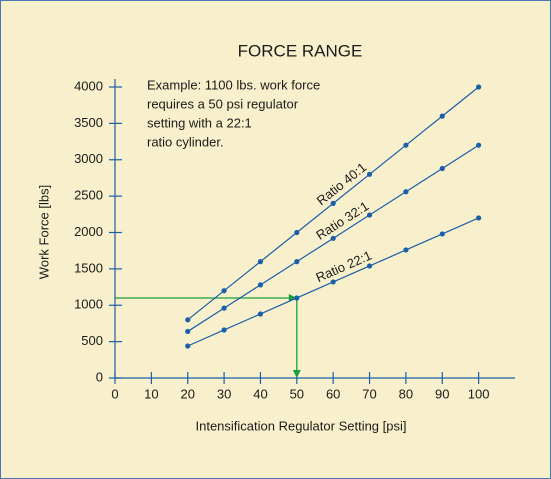  I want to click on y-tick-label: 2500, so click(88, 195).